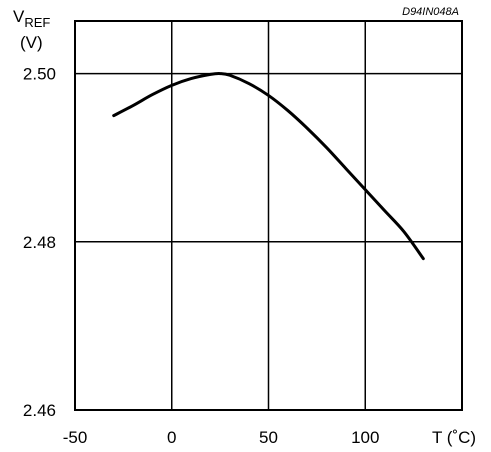  I want to click on x-tick-labels: -50 0 50 100, so click(221, 437).